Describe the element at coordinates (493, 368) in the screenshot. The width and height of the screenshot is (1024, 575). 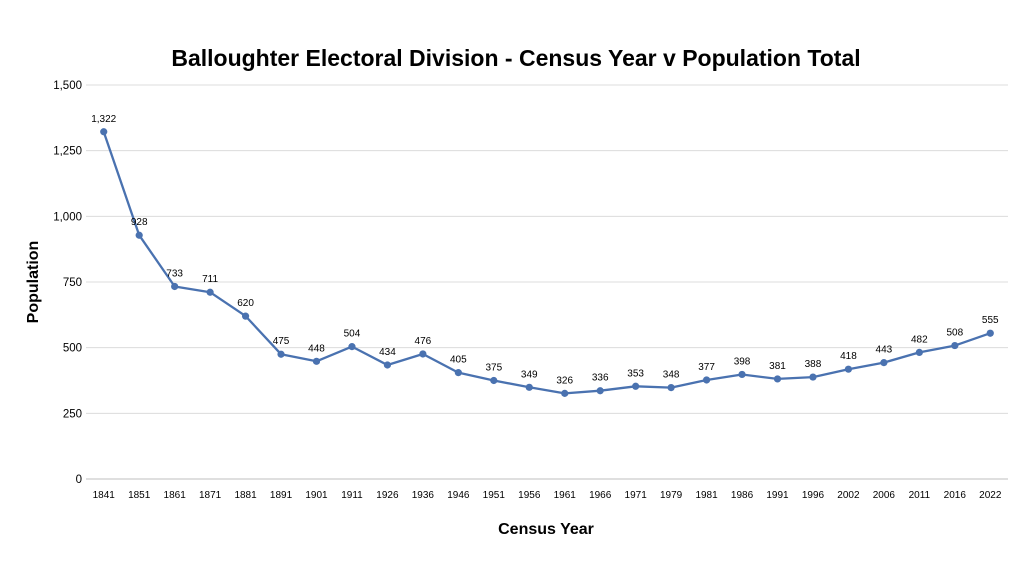
I see `data-label: 375` at that location.